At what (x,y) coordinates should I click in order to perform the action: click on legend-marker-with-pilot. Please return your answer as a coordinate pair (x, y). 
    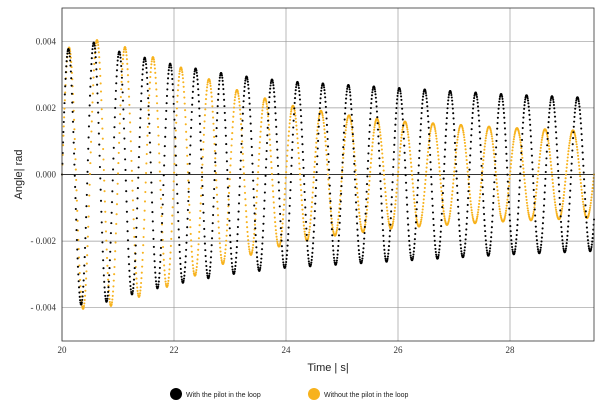
    Looking at the image, I should click on (176, 394).